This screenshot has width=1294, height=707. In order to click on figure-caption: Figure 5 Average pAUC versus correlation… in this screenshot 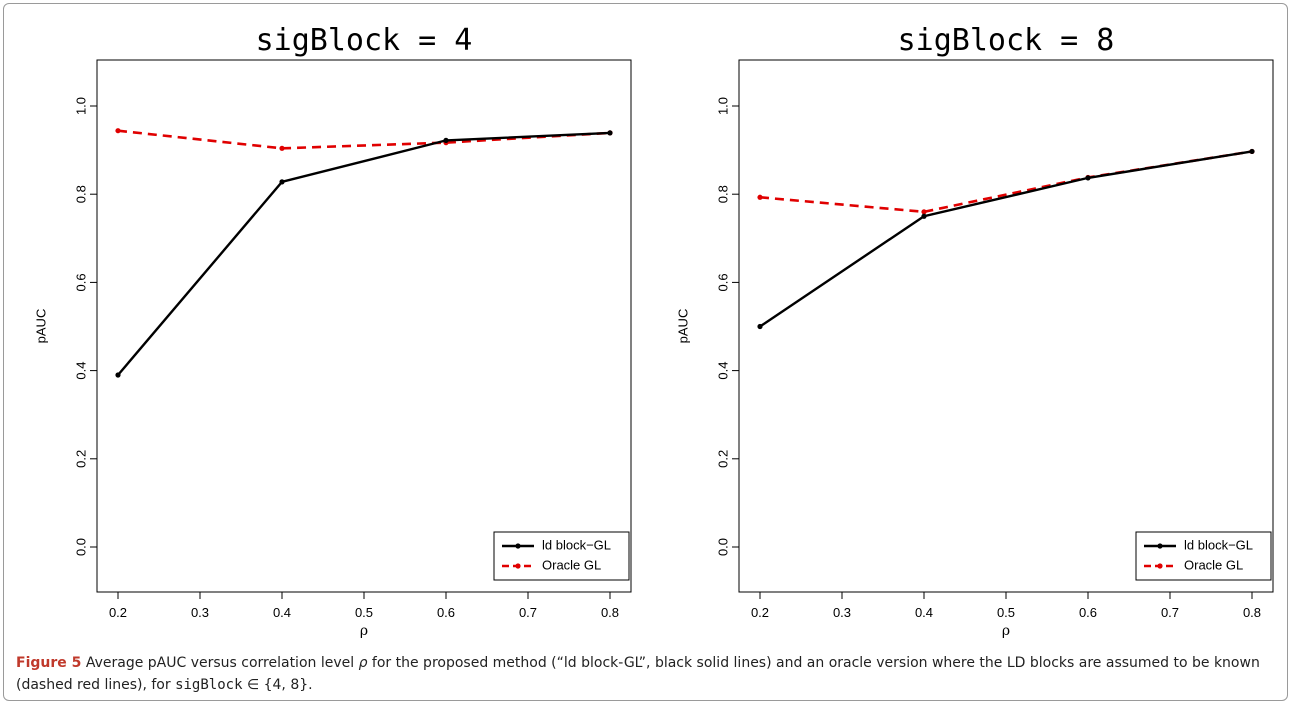, I will do `click(647, 674)`.